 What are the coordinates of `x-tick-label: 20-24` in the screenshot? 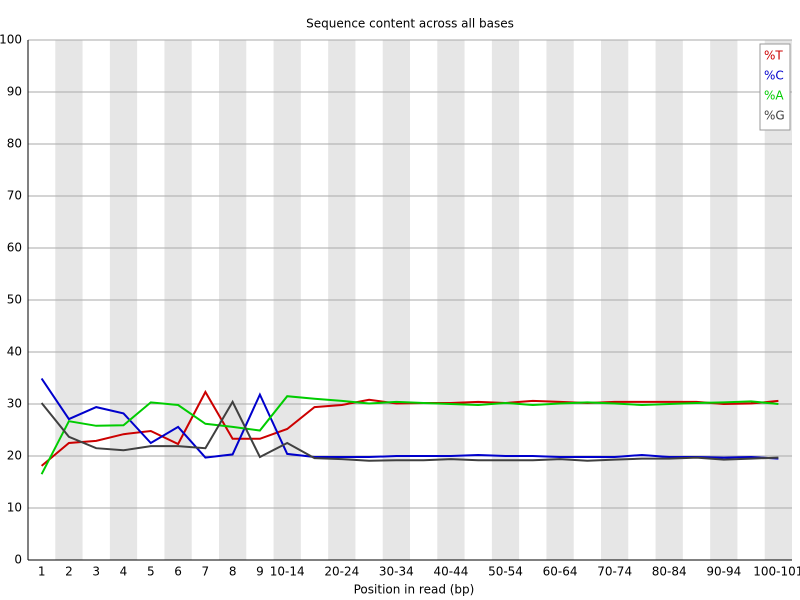 It's located at (341, 572).